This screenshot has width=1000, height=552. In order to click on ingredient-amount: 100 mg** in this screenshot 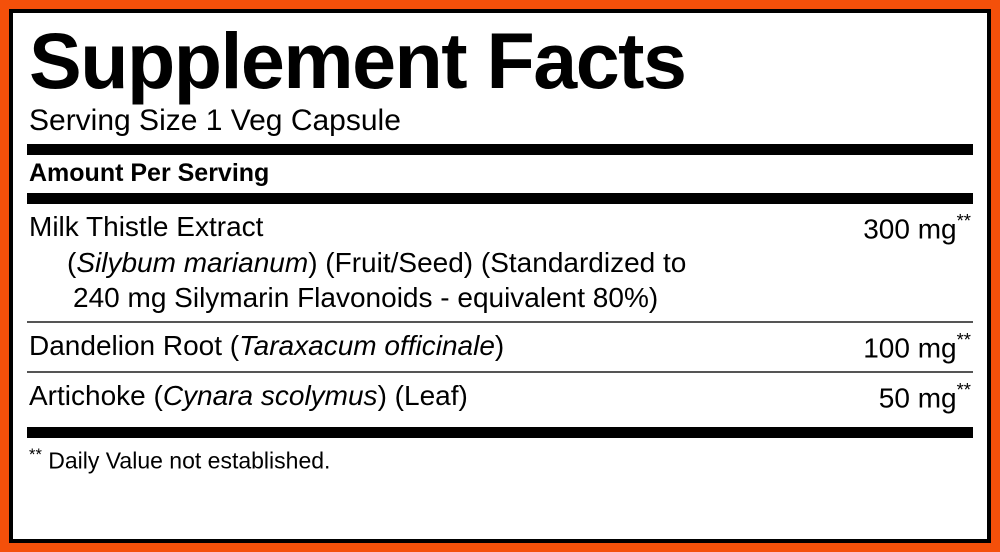, I will do `click(908, 347)`.